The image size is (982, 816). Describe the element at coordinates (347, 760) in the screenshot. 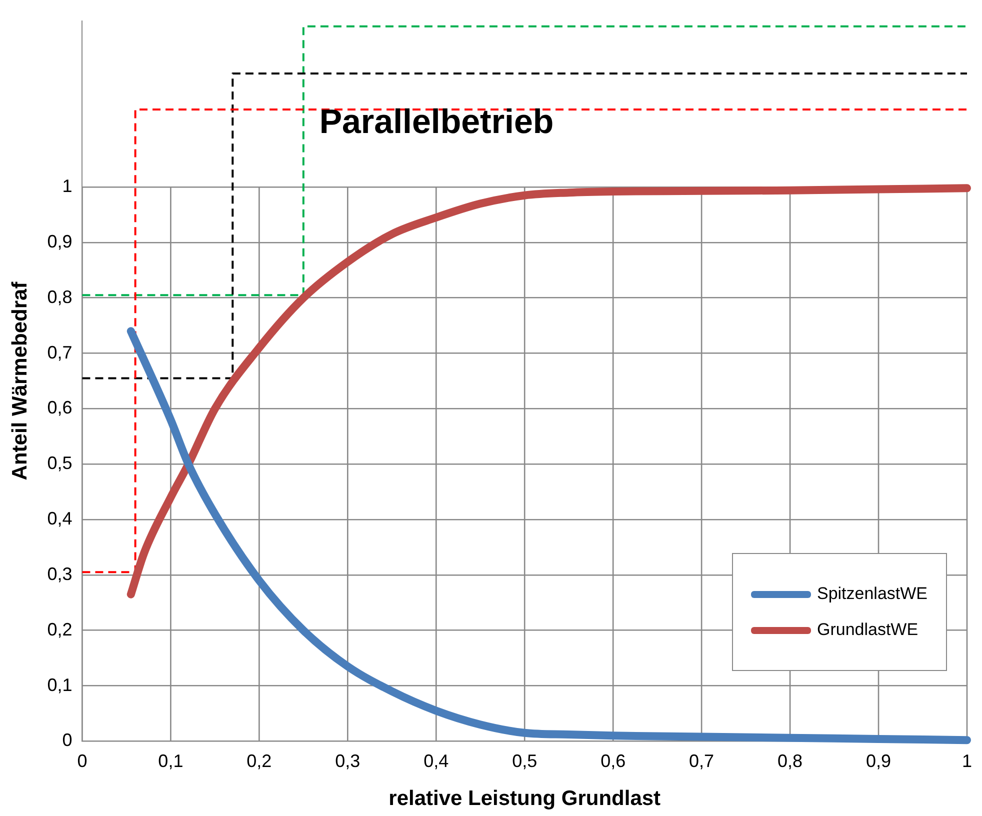

I see `x-tick-label: 0,3` at that location.